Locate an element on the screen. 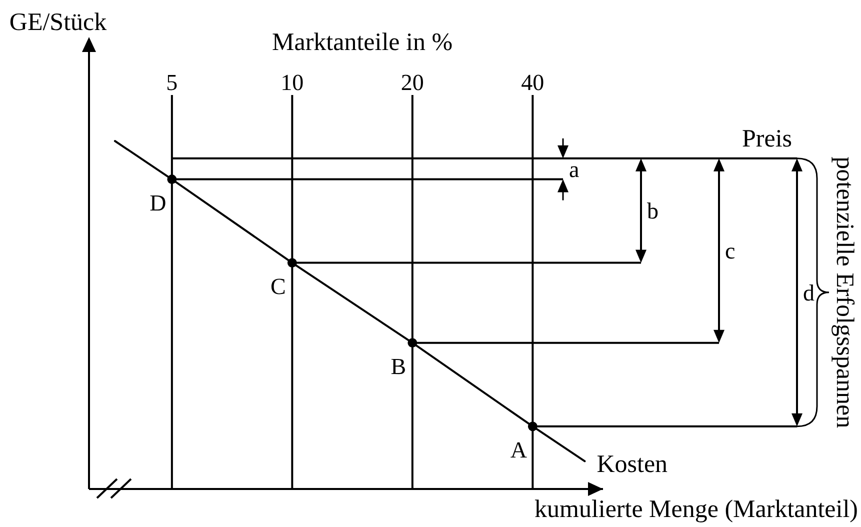 The height and width of the screenshot is (527, 861). ref-line-label: Preis is located at coordinates (767, 138).